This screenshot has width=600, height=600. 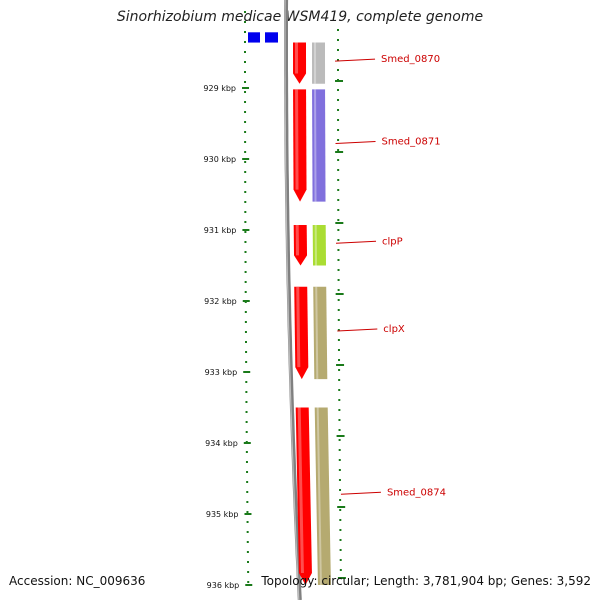 I want to click on gene-label: clpP, so click(x=392, y=241).